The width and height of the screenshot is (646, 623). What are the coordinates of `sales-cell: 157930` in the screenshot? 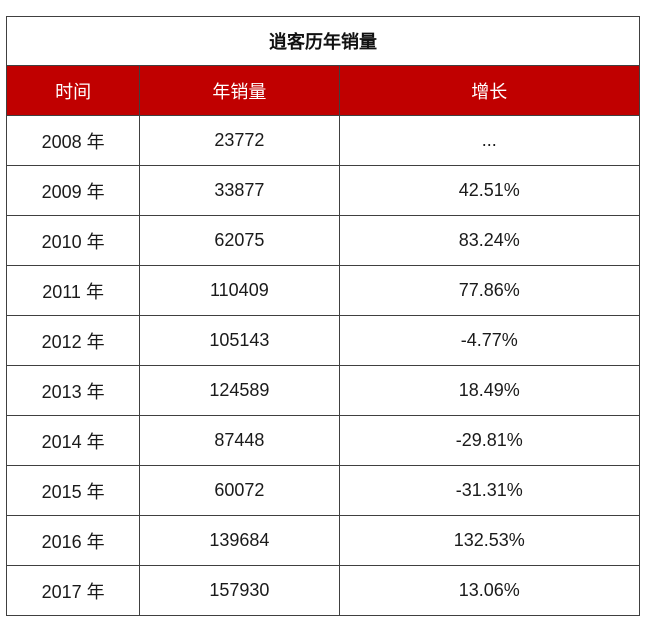 It's located at (239, 590).